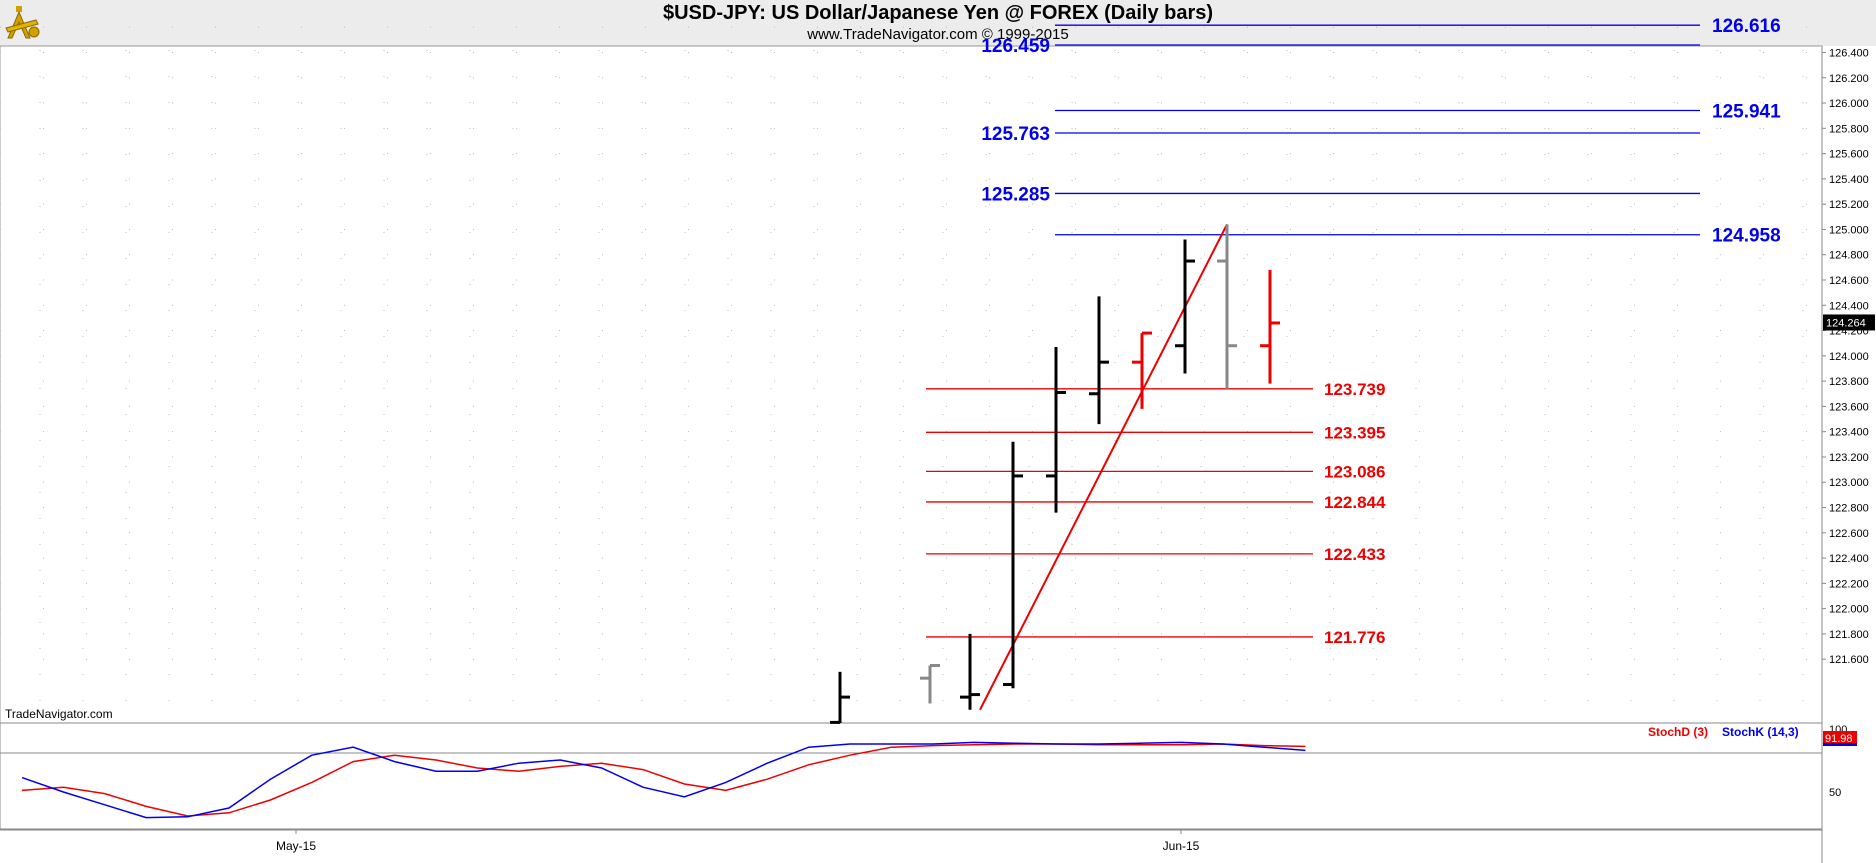 The height and width of the screenshot is (863, 1876). Describe the element at coordinates (1746, 236) in the screenshot. I see `resistance-label: 124.958` at that location.